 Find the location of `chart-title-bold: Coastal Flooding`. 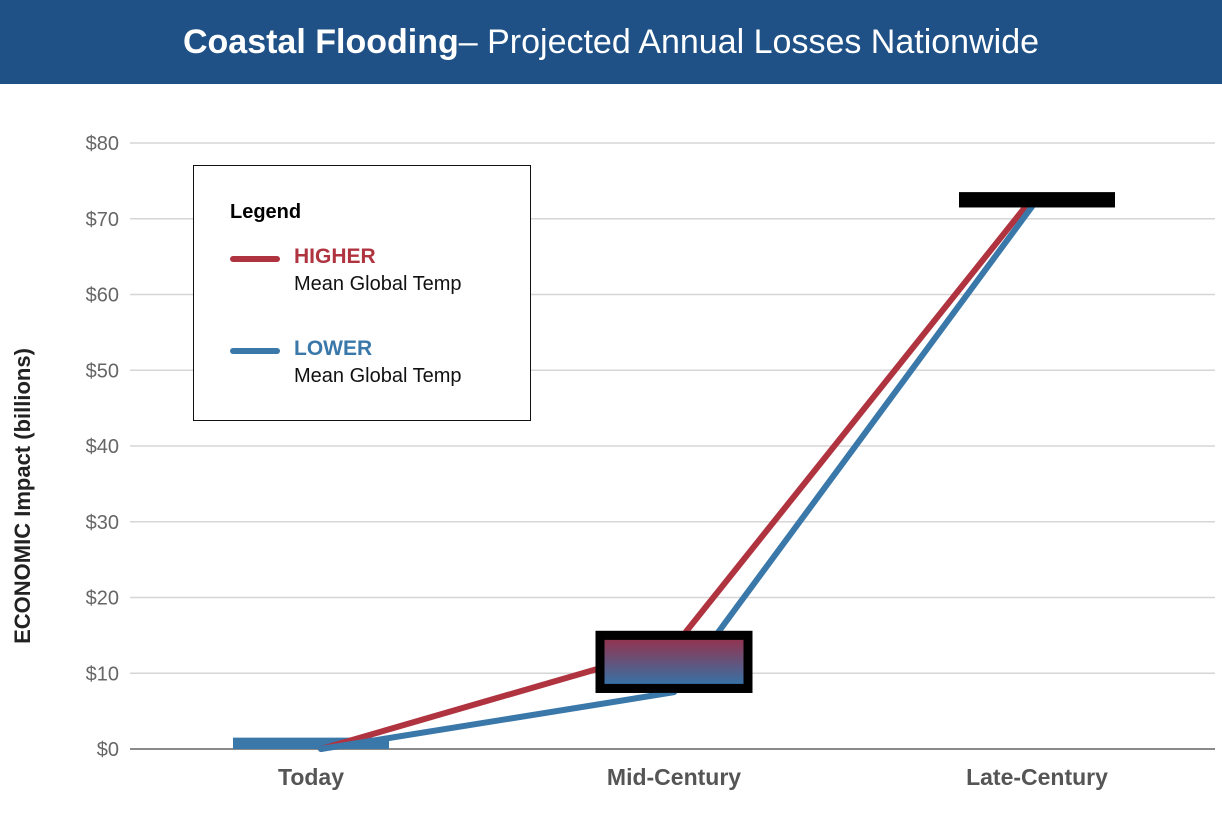

chart-title-bold: Coastal Flooding is located at coordinates (320, 41).